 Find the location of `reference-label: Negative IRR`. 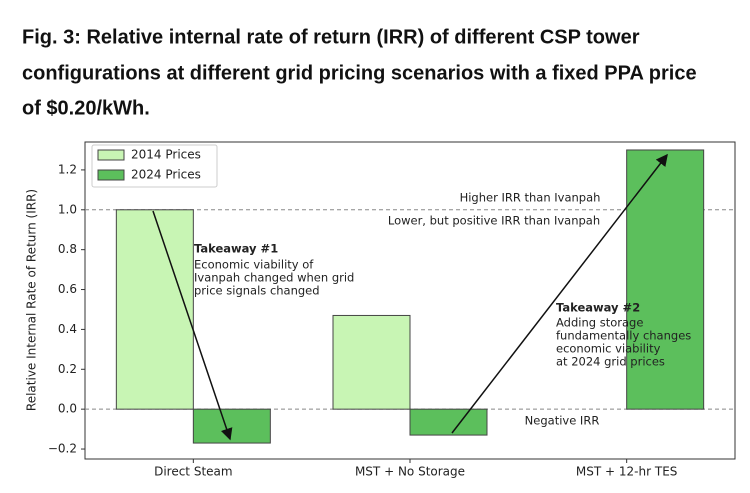

reference-label: Negative IRR is located at coordinates (562, 421).